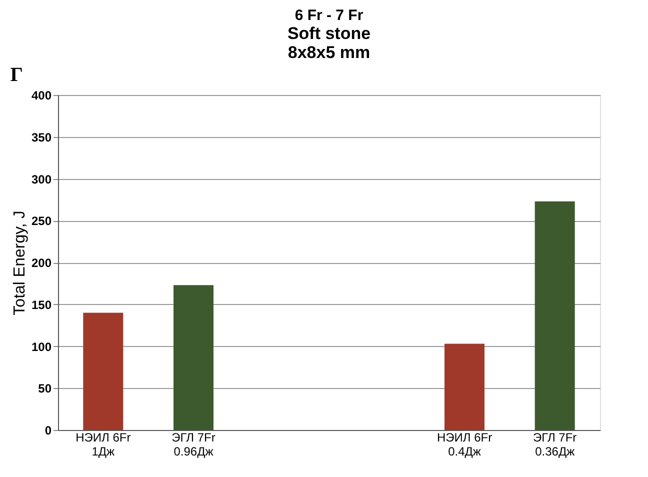 The image size is (648, 477). What do you see at coordinates (48, 431) in the screenshot?
I see `y-tick-label: 0` at bounding box center [48, 431].